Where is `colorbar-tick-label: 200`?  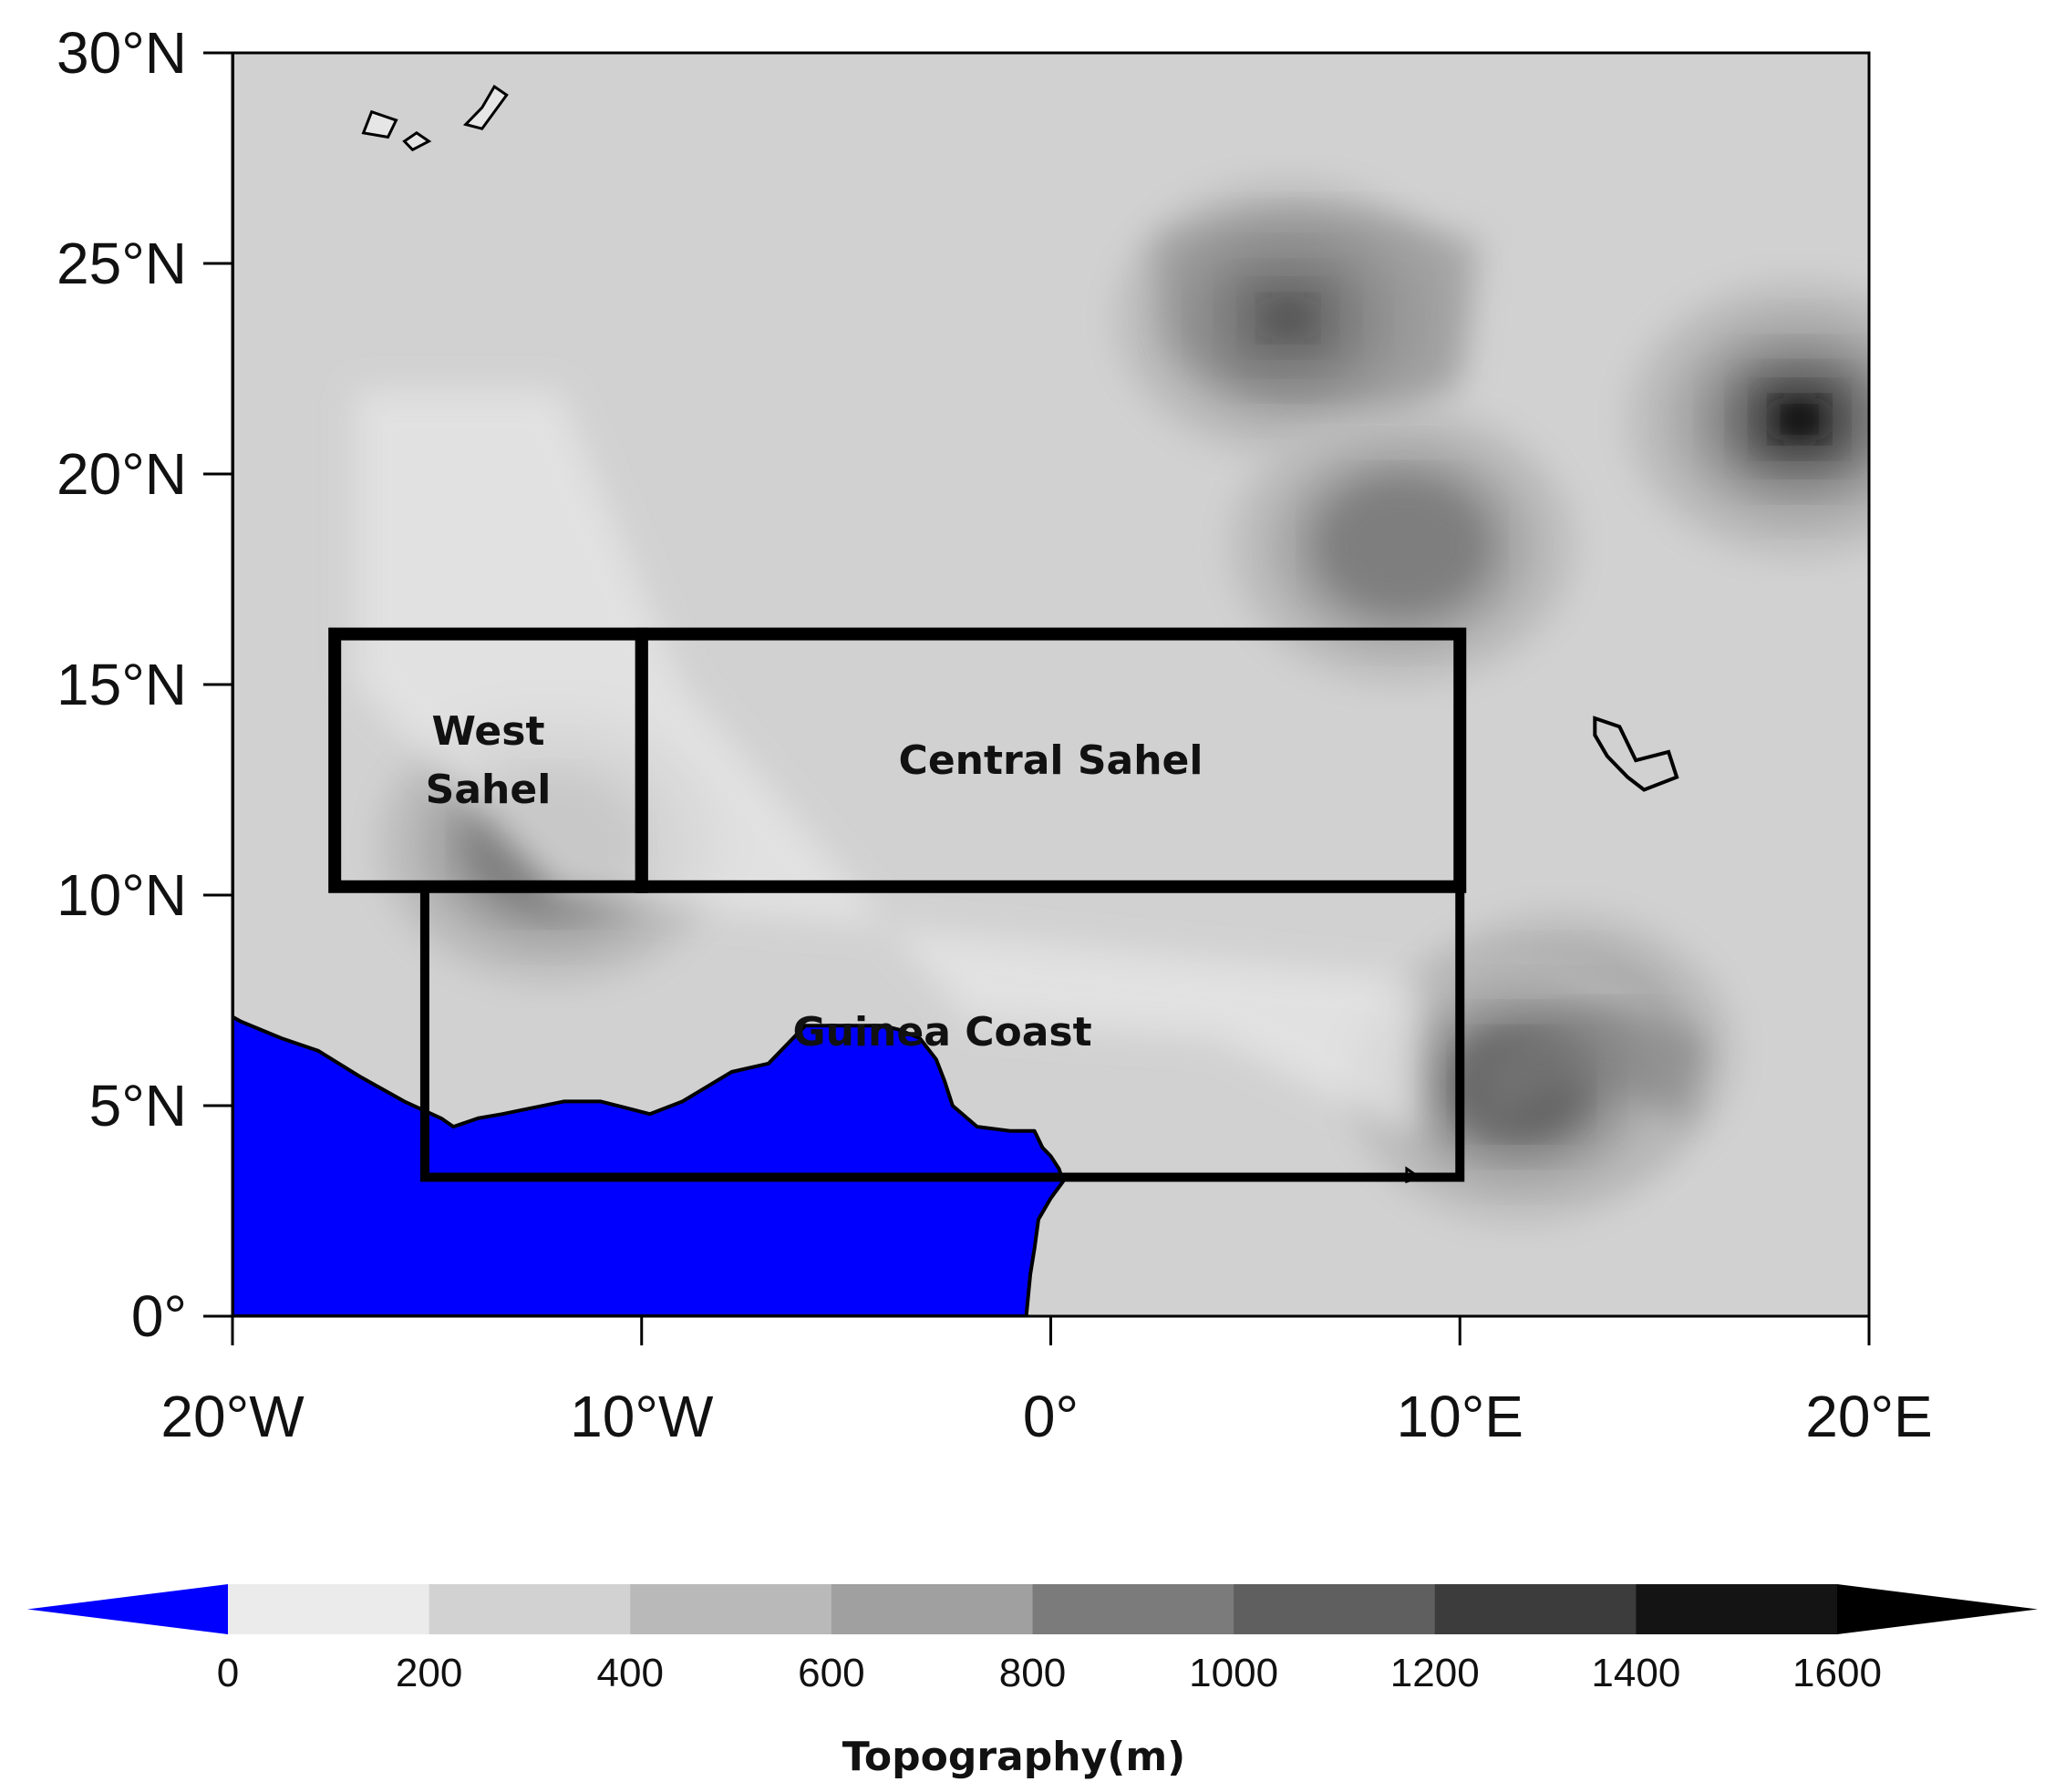
colorbar-tick-label: 200 is located at coordinates (429, 1673).